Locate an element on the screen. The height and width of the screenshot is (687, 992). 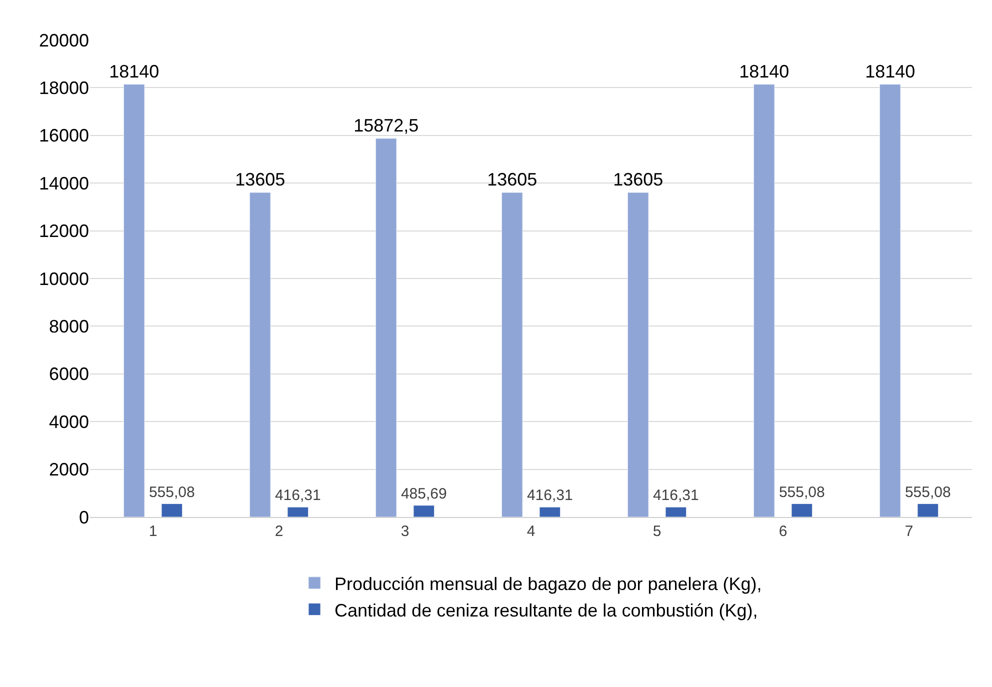
y-tick-label: 14000 is located at coordinates (63, 183).